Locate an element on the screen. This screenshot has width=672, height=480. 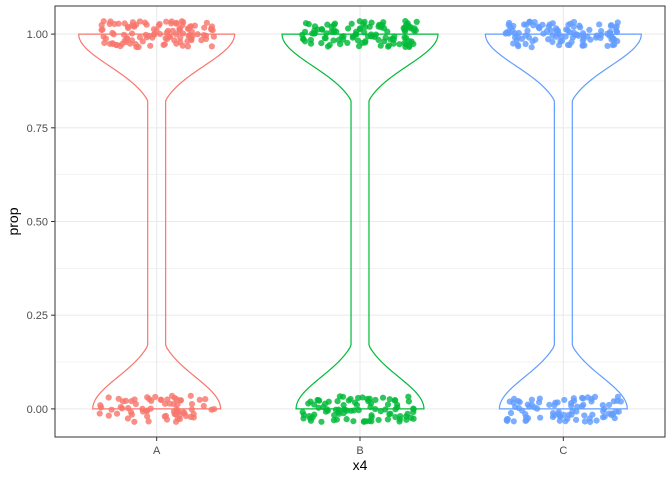
x-axis-title: x4 is located at coordinates (360, 465).